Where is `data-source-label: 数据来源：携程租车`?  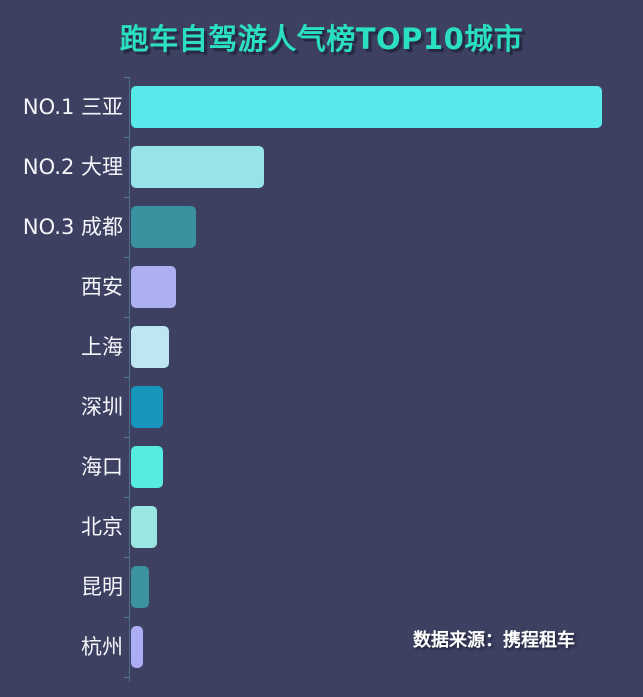
data-source-label: 数据来源：携程租车 is located at coordinates (494, 640).